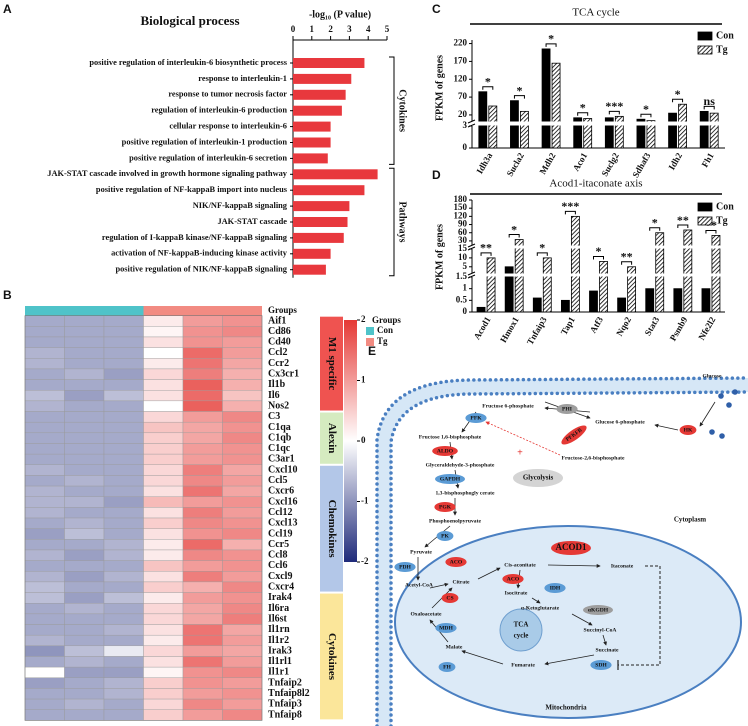 The height and width of the screenshot is (726, 748). What do you see at coordinates (387, 29) in the screenshot?
I see `x-tick-label: 5` at bounding box center [387, 29].